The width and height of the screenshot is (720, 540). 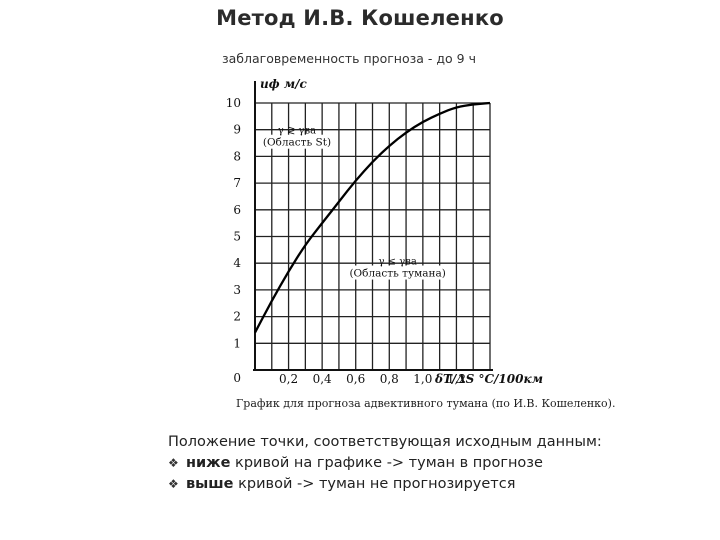 What do you see at coordinates (237, 378) in the screenshot?
I see `y-tick-label: 0` at bounding box center [237, 378].